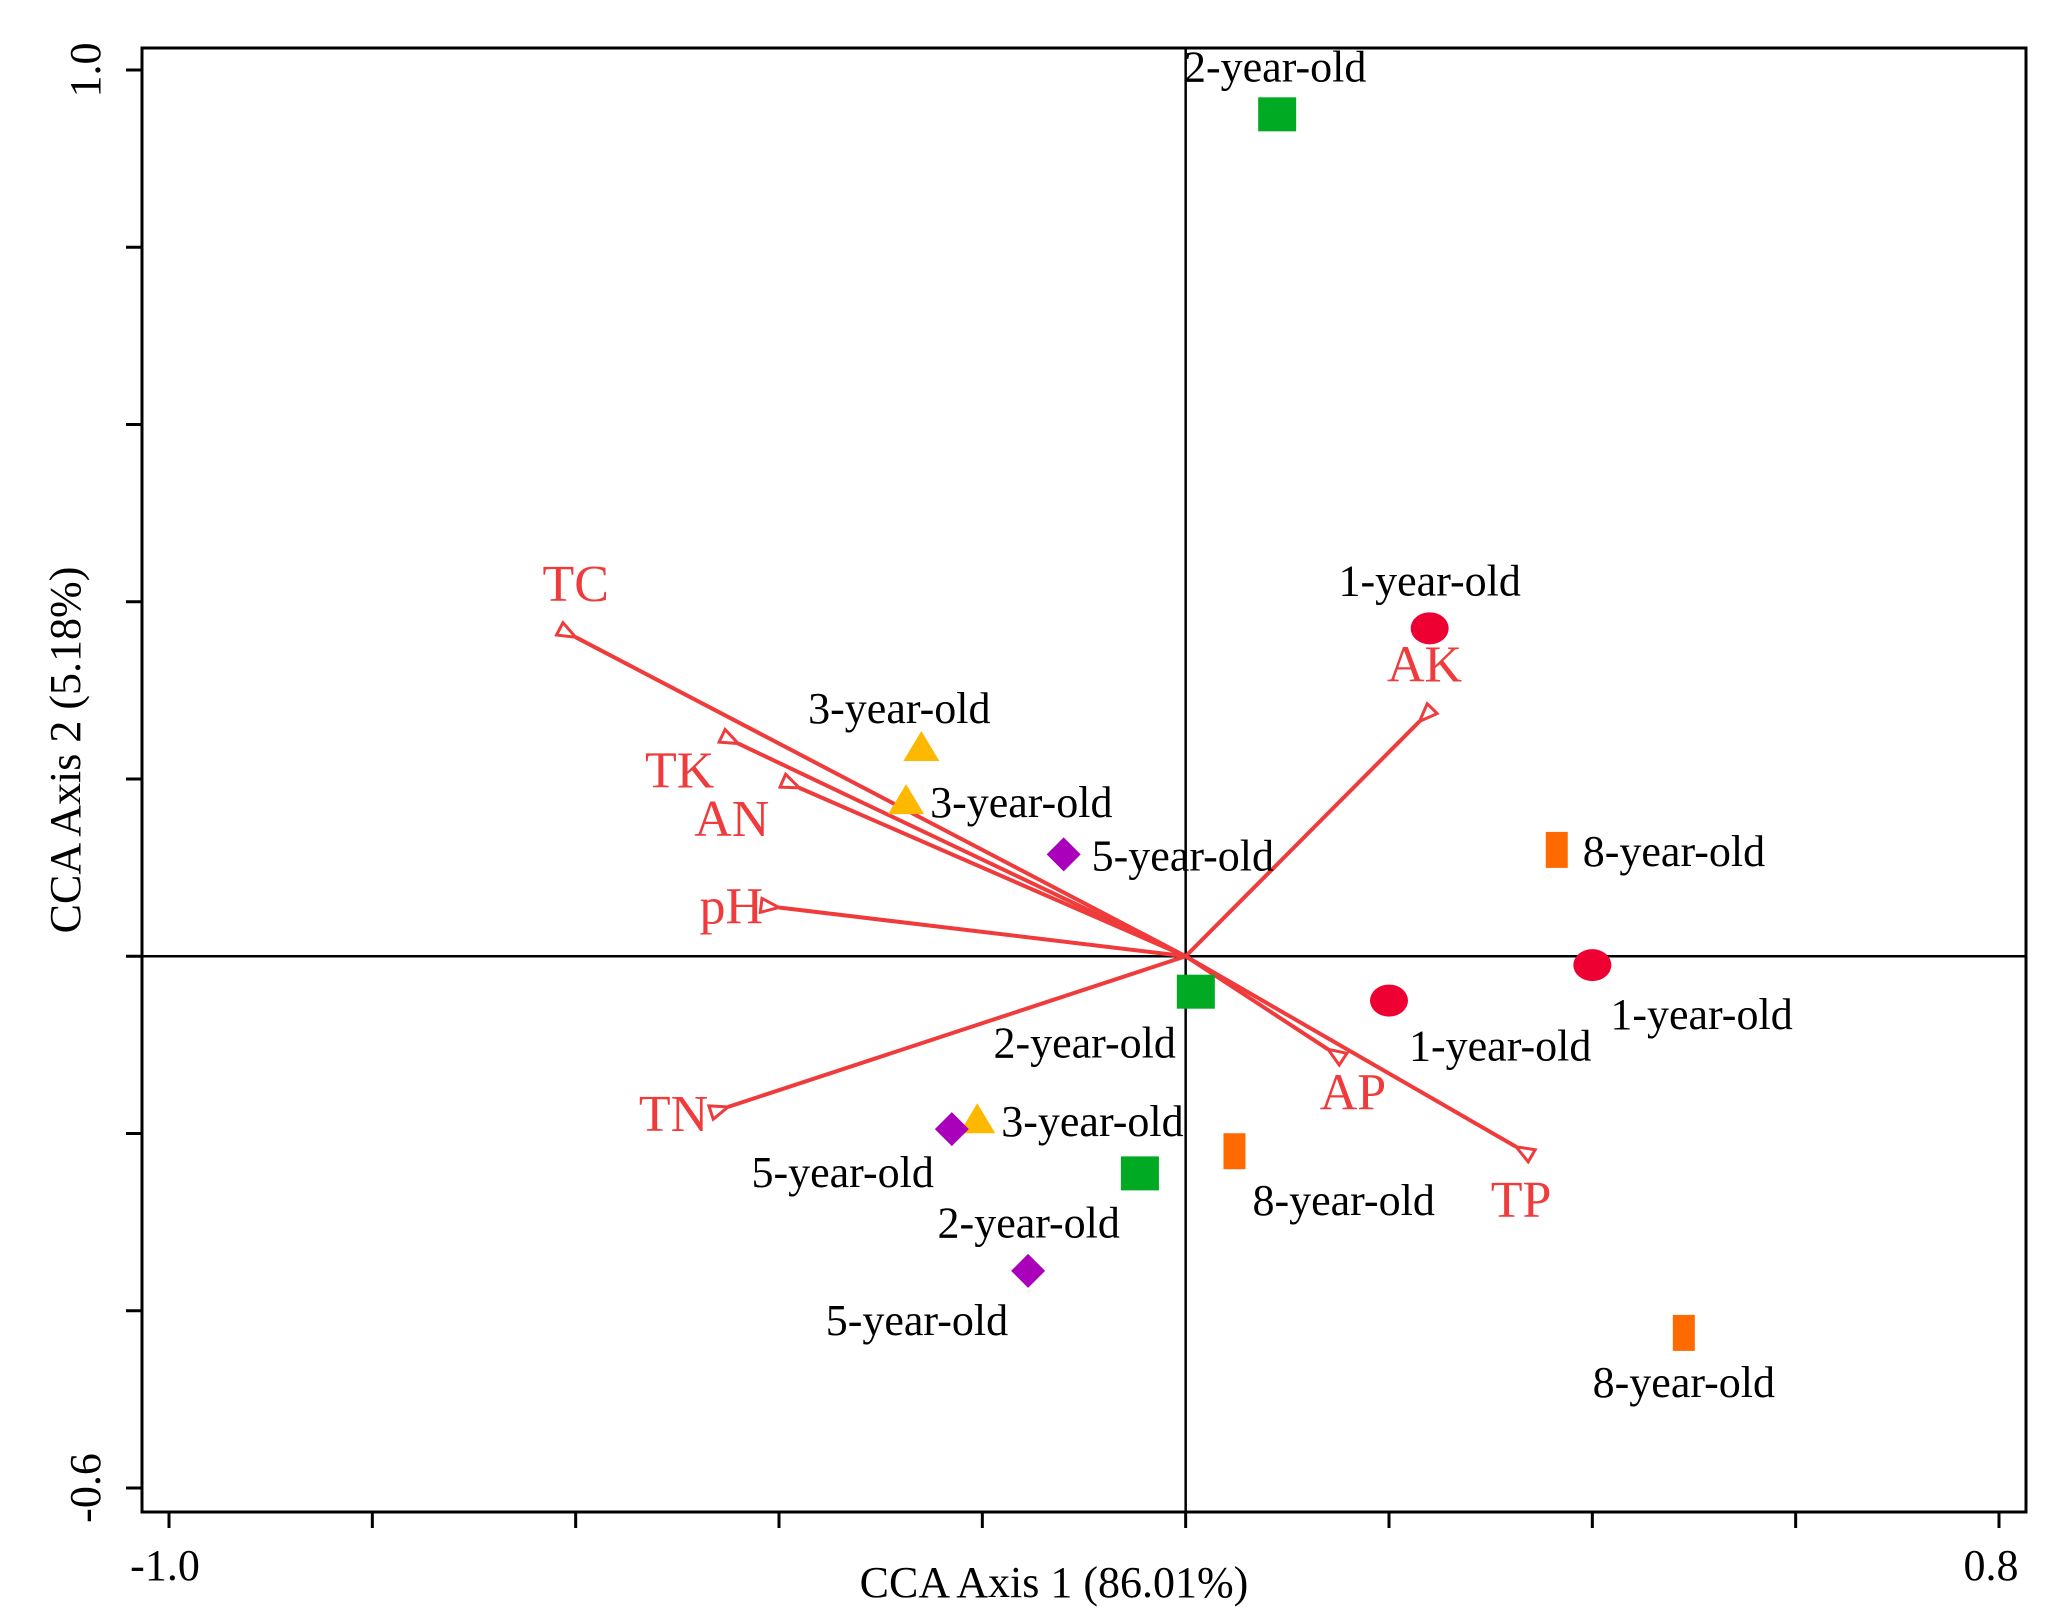 Image resolution: width=2062 pixels, height=1611 pixels. What do you see at coordinates (993, 873) in the screenshot?
I see `env-vector-an` at bounding box center [993, 873].